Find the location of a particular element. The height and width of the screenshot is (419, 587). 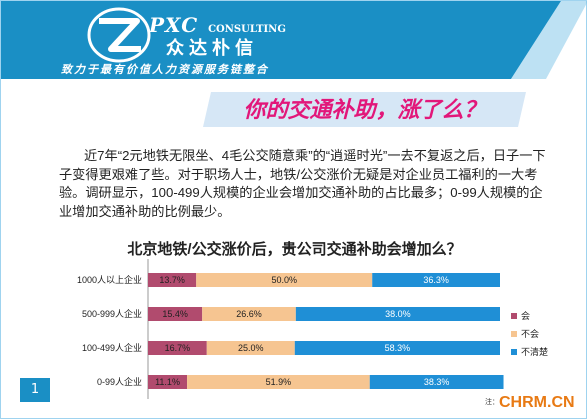

data-label: 38.0% is located at coordinates (398, 314).